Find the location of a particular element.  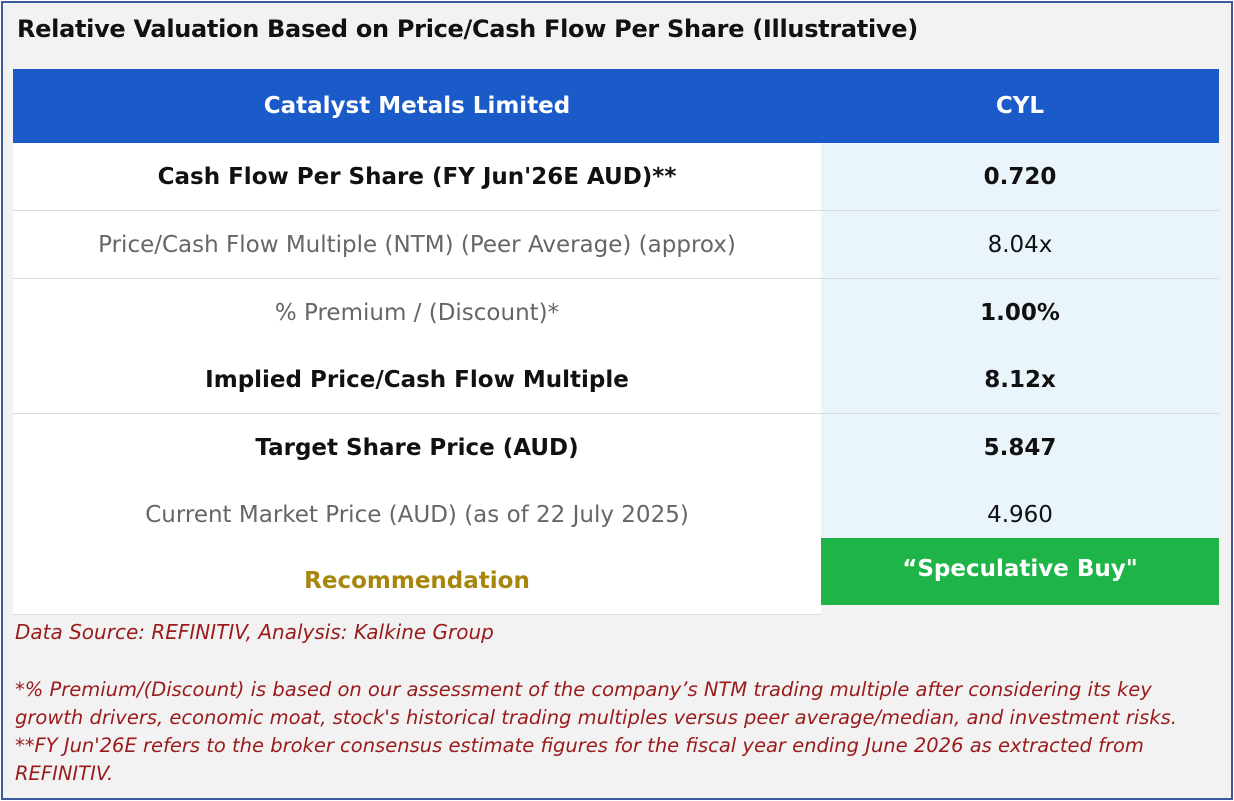

table-header: Catalyst Metals Limited CYL is located at coordinates (616, 106).